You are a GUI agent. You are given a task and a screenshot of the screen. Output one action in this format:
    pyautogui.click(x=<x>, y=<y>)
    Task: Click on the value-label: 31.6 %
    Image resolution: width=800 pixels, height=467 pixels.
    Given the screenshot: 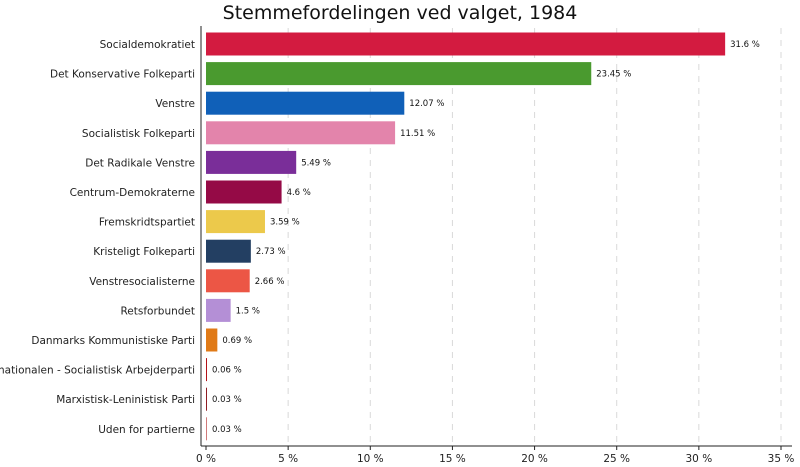 What is the action you would take?
    pyautogui.click(x=745, y=45)
    